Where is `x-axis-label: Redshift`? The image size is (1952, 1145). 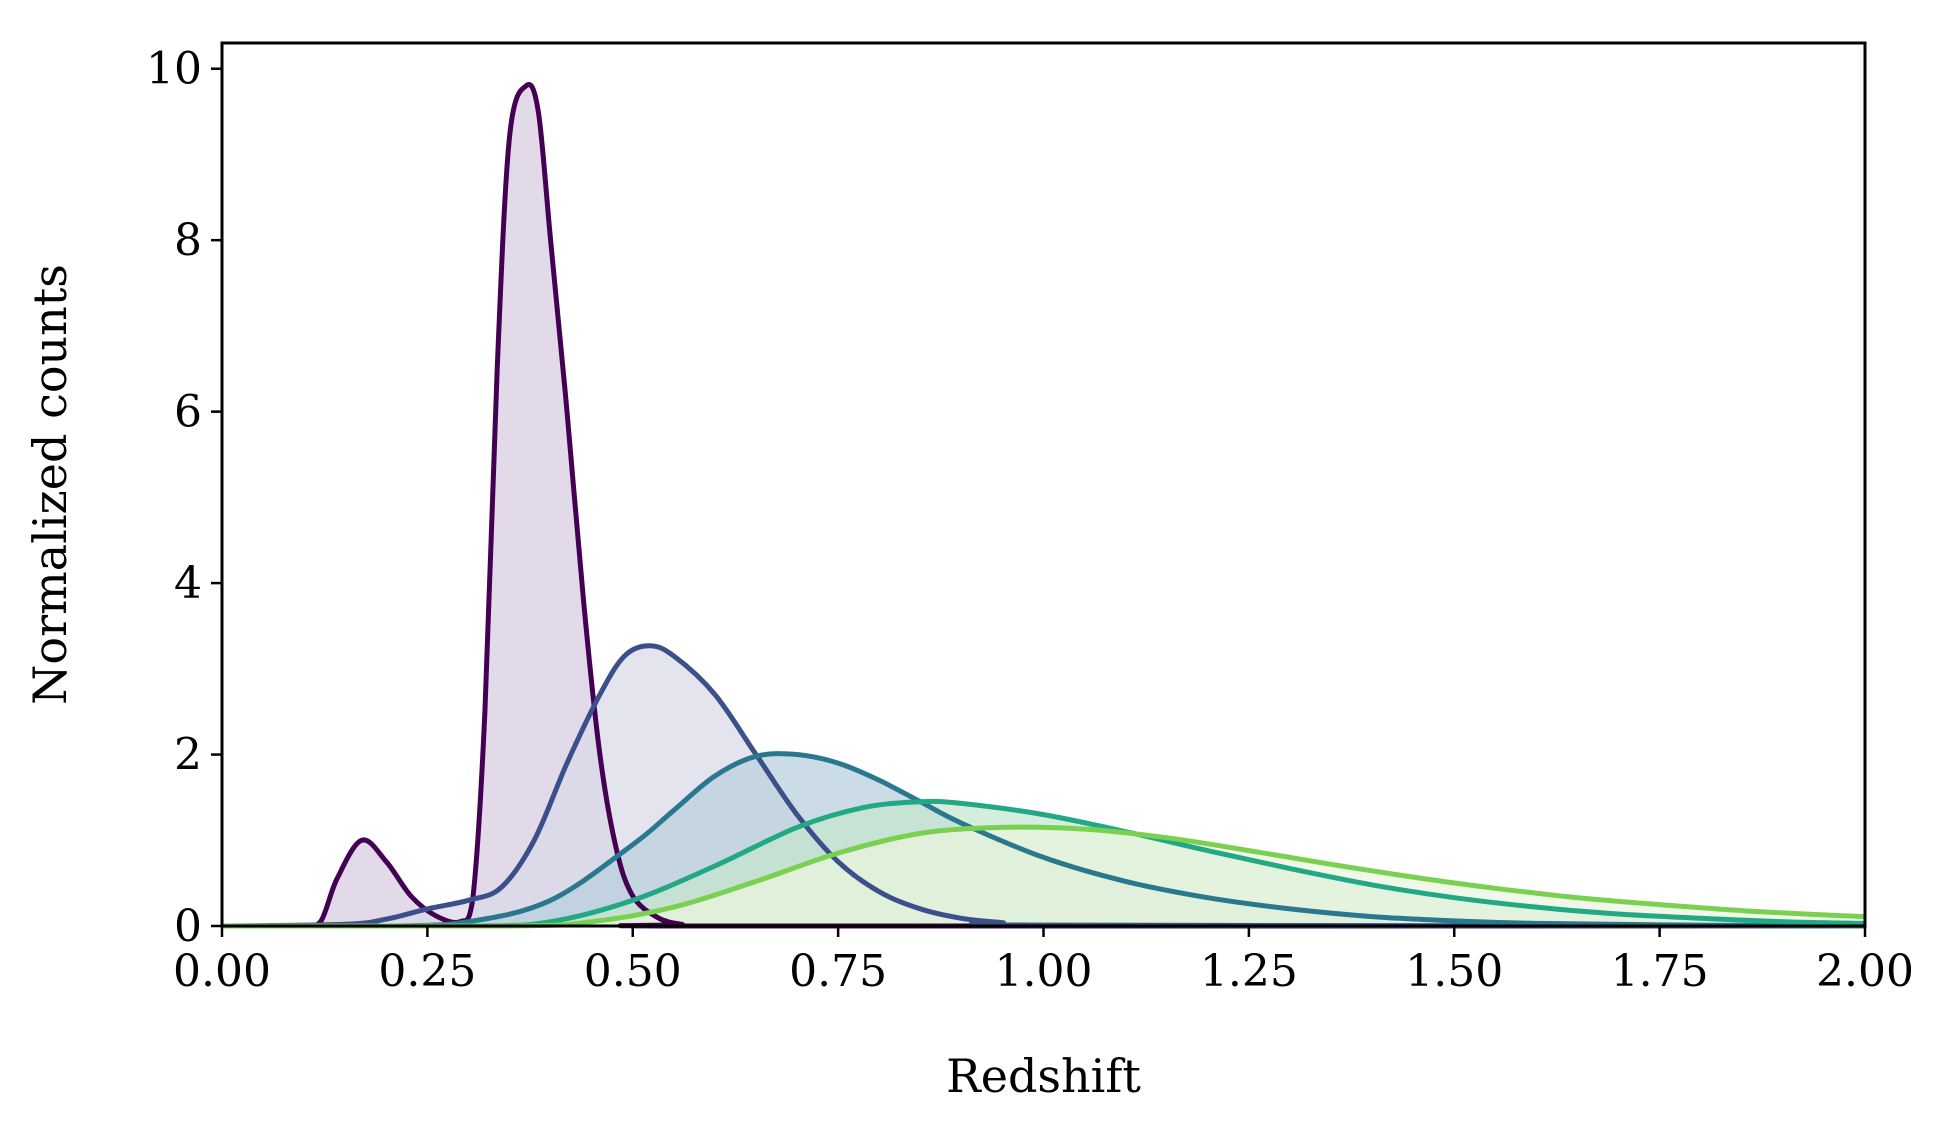 x-axis-label: Redshift is located at coordinates (1043, 1076).